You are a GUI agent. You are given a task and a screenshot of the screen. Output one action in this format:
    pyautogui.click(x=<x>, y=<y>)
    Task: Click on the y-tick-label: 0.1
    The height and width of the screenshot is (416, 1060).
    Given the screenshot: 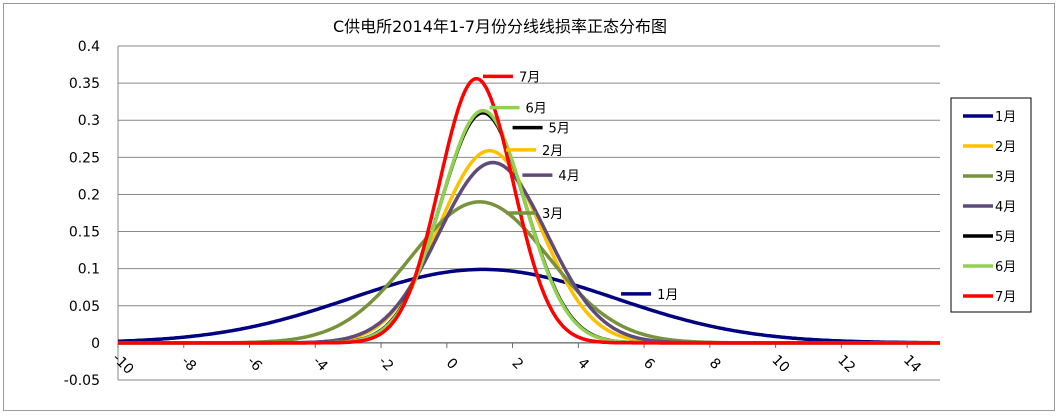 What is the action you would take?
    pyautogui.click(x=89, y=270)
    